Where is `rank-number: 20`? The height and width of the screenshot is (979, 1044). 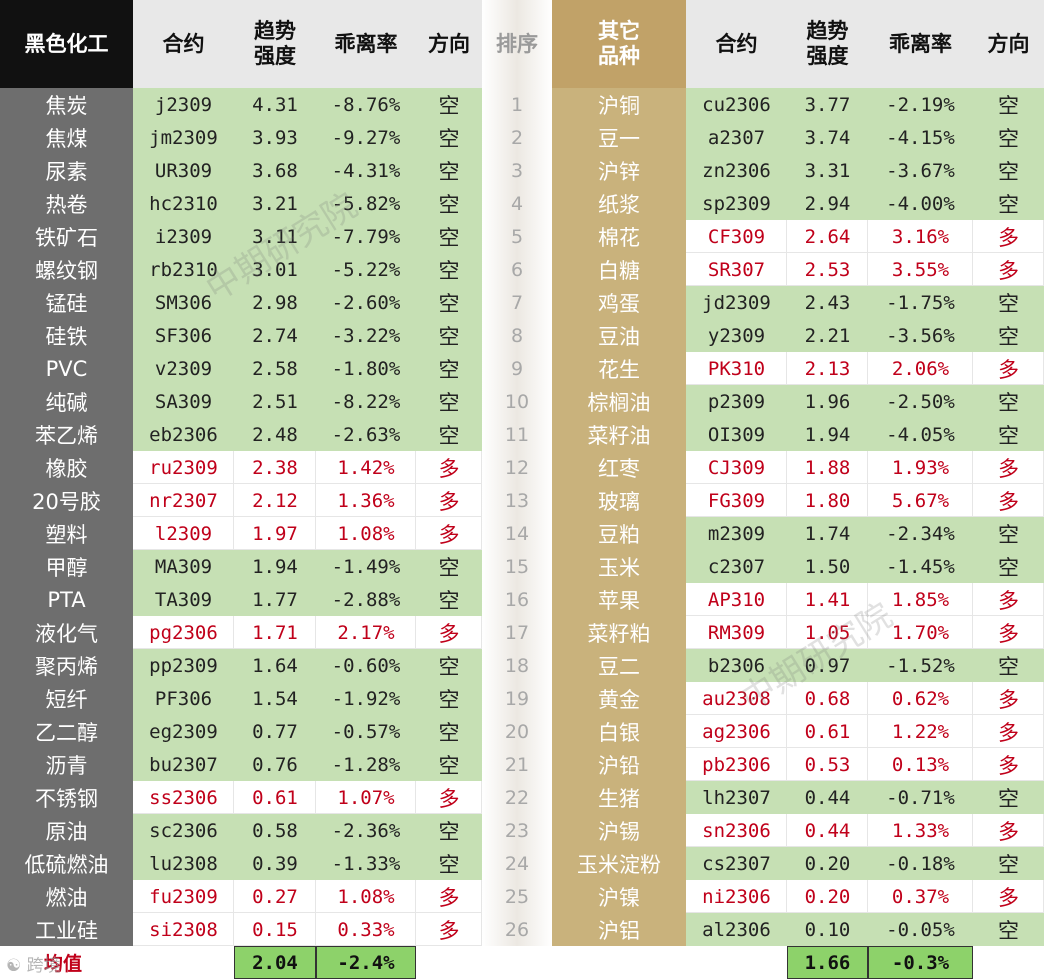
rank-number: 20 is located at coordinates (517, 731).